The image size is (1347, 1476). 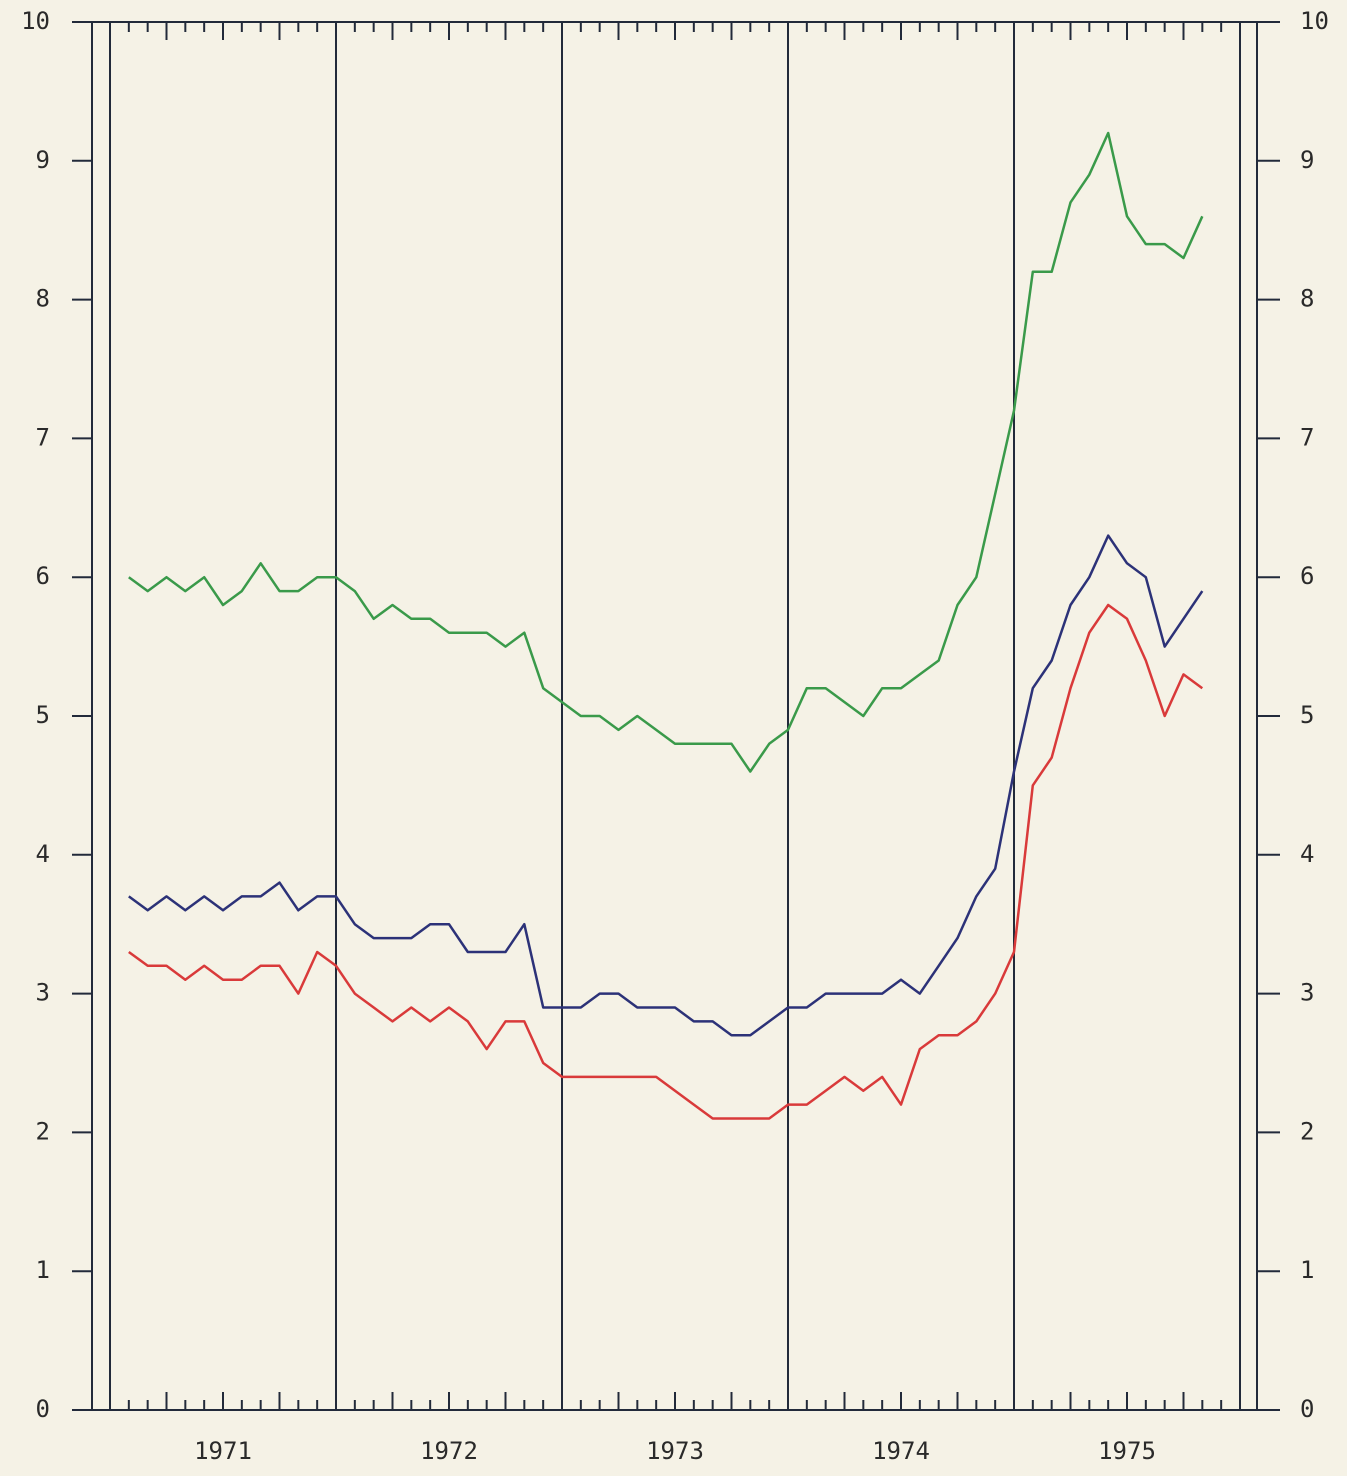 I want to click on y-tick-label: 3, so click(x=43, y=993).